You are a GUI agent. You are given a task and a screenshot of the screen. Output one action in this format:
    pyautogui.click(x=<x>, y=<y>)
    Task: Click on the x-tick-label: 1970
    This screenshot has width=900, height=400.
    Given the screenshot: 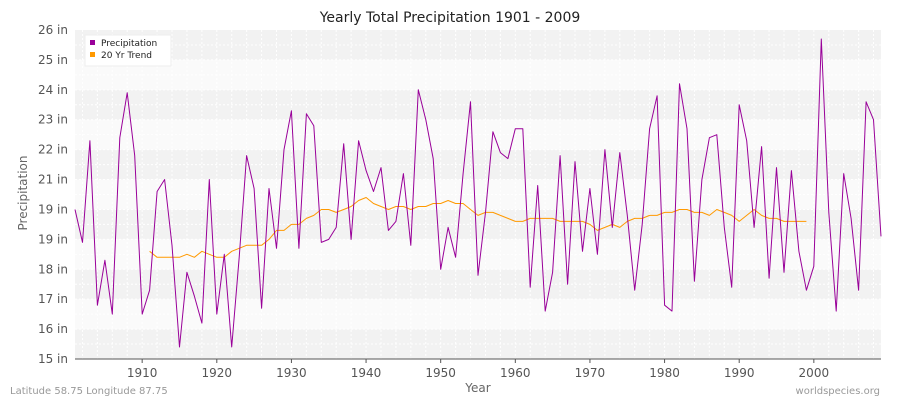 What is the action you would take?
    pyautogui.click(x=590, y=373)
    